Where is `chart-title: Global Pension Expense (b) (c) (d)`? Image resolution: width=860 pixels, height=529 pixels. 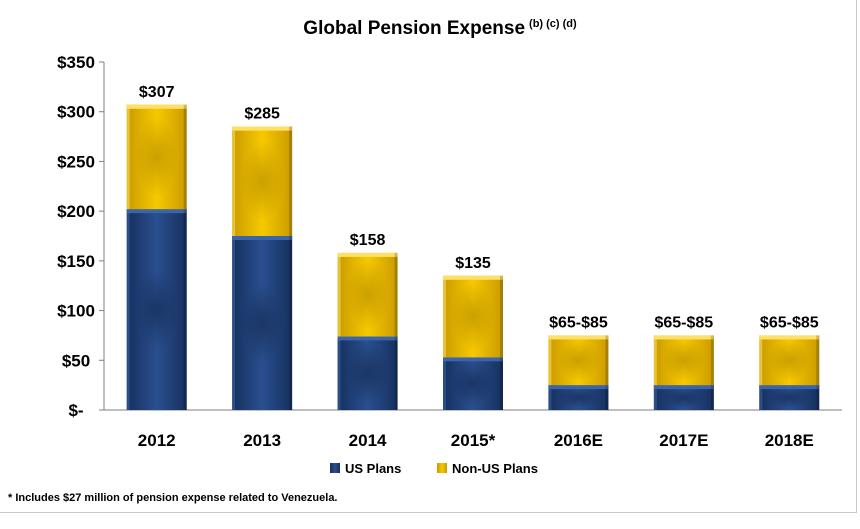 chart-title: Global Pension Expense (b) (c) (d) is located at coordinates (440, 28).